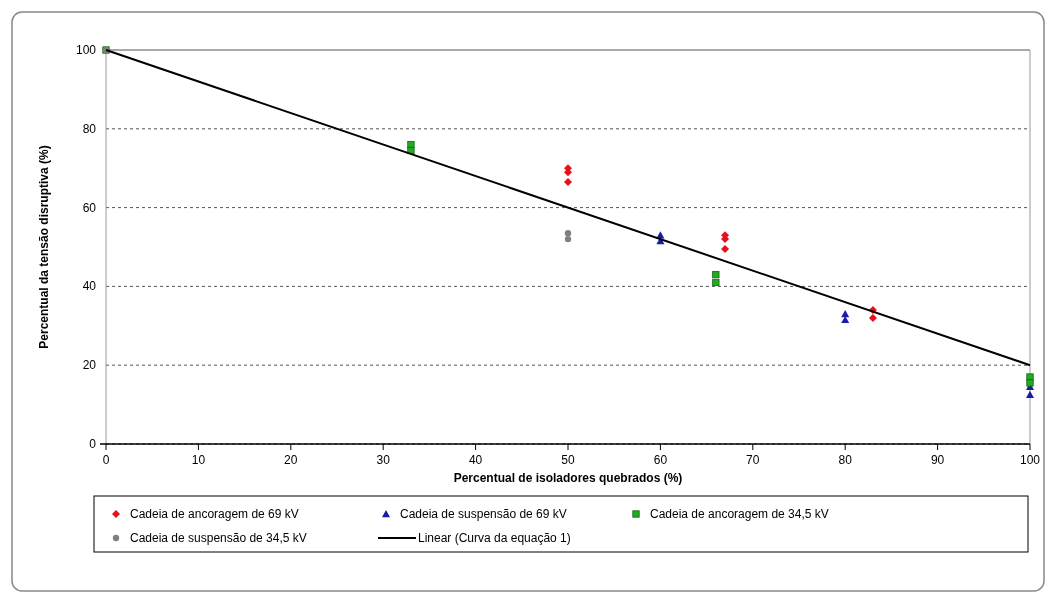 The image size is (1048, 595). Describe the element at coordinates (383, 460) in the screenshot. I see `x-tick-label: 30` at that location.